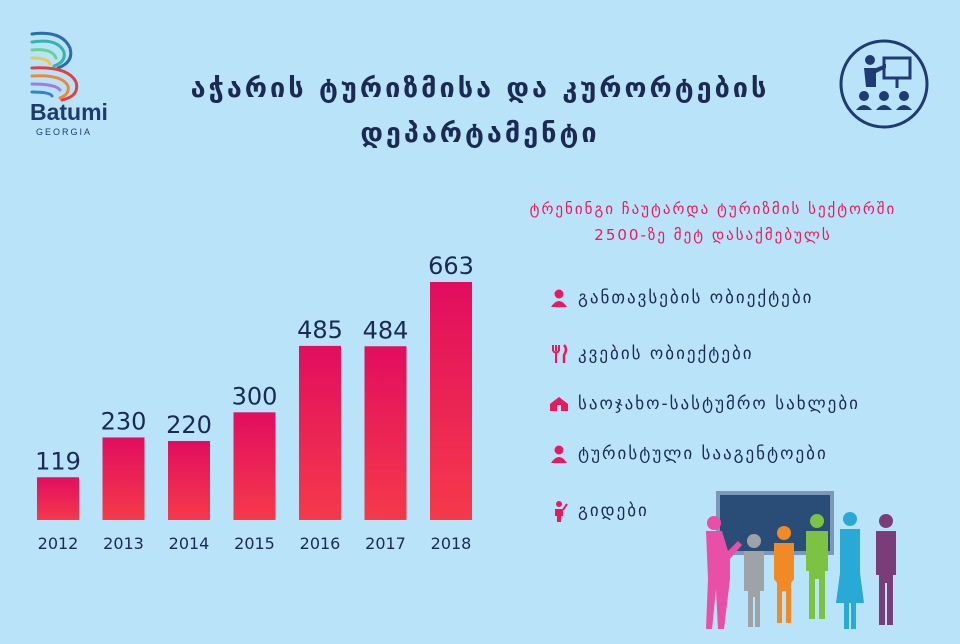  What do you see at coordinates (320, 432) in the screenshot?
I see `bar-2016` at bounding box center [320, 432].